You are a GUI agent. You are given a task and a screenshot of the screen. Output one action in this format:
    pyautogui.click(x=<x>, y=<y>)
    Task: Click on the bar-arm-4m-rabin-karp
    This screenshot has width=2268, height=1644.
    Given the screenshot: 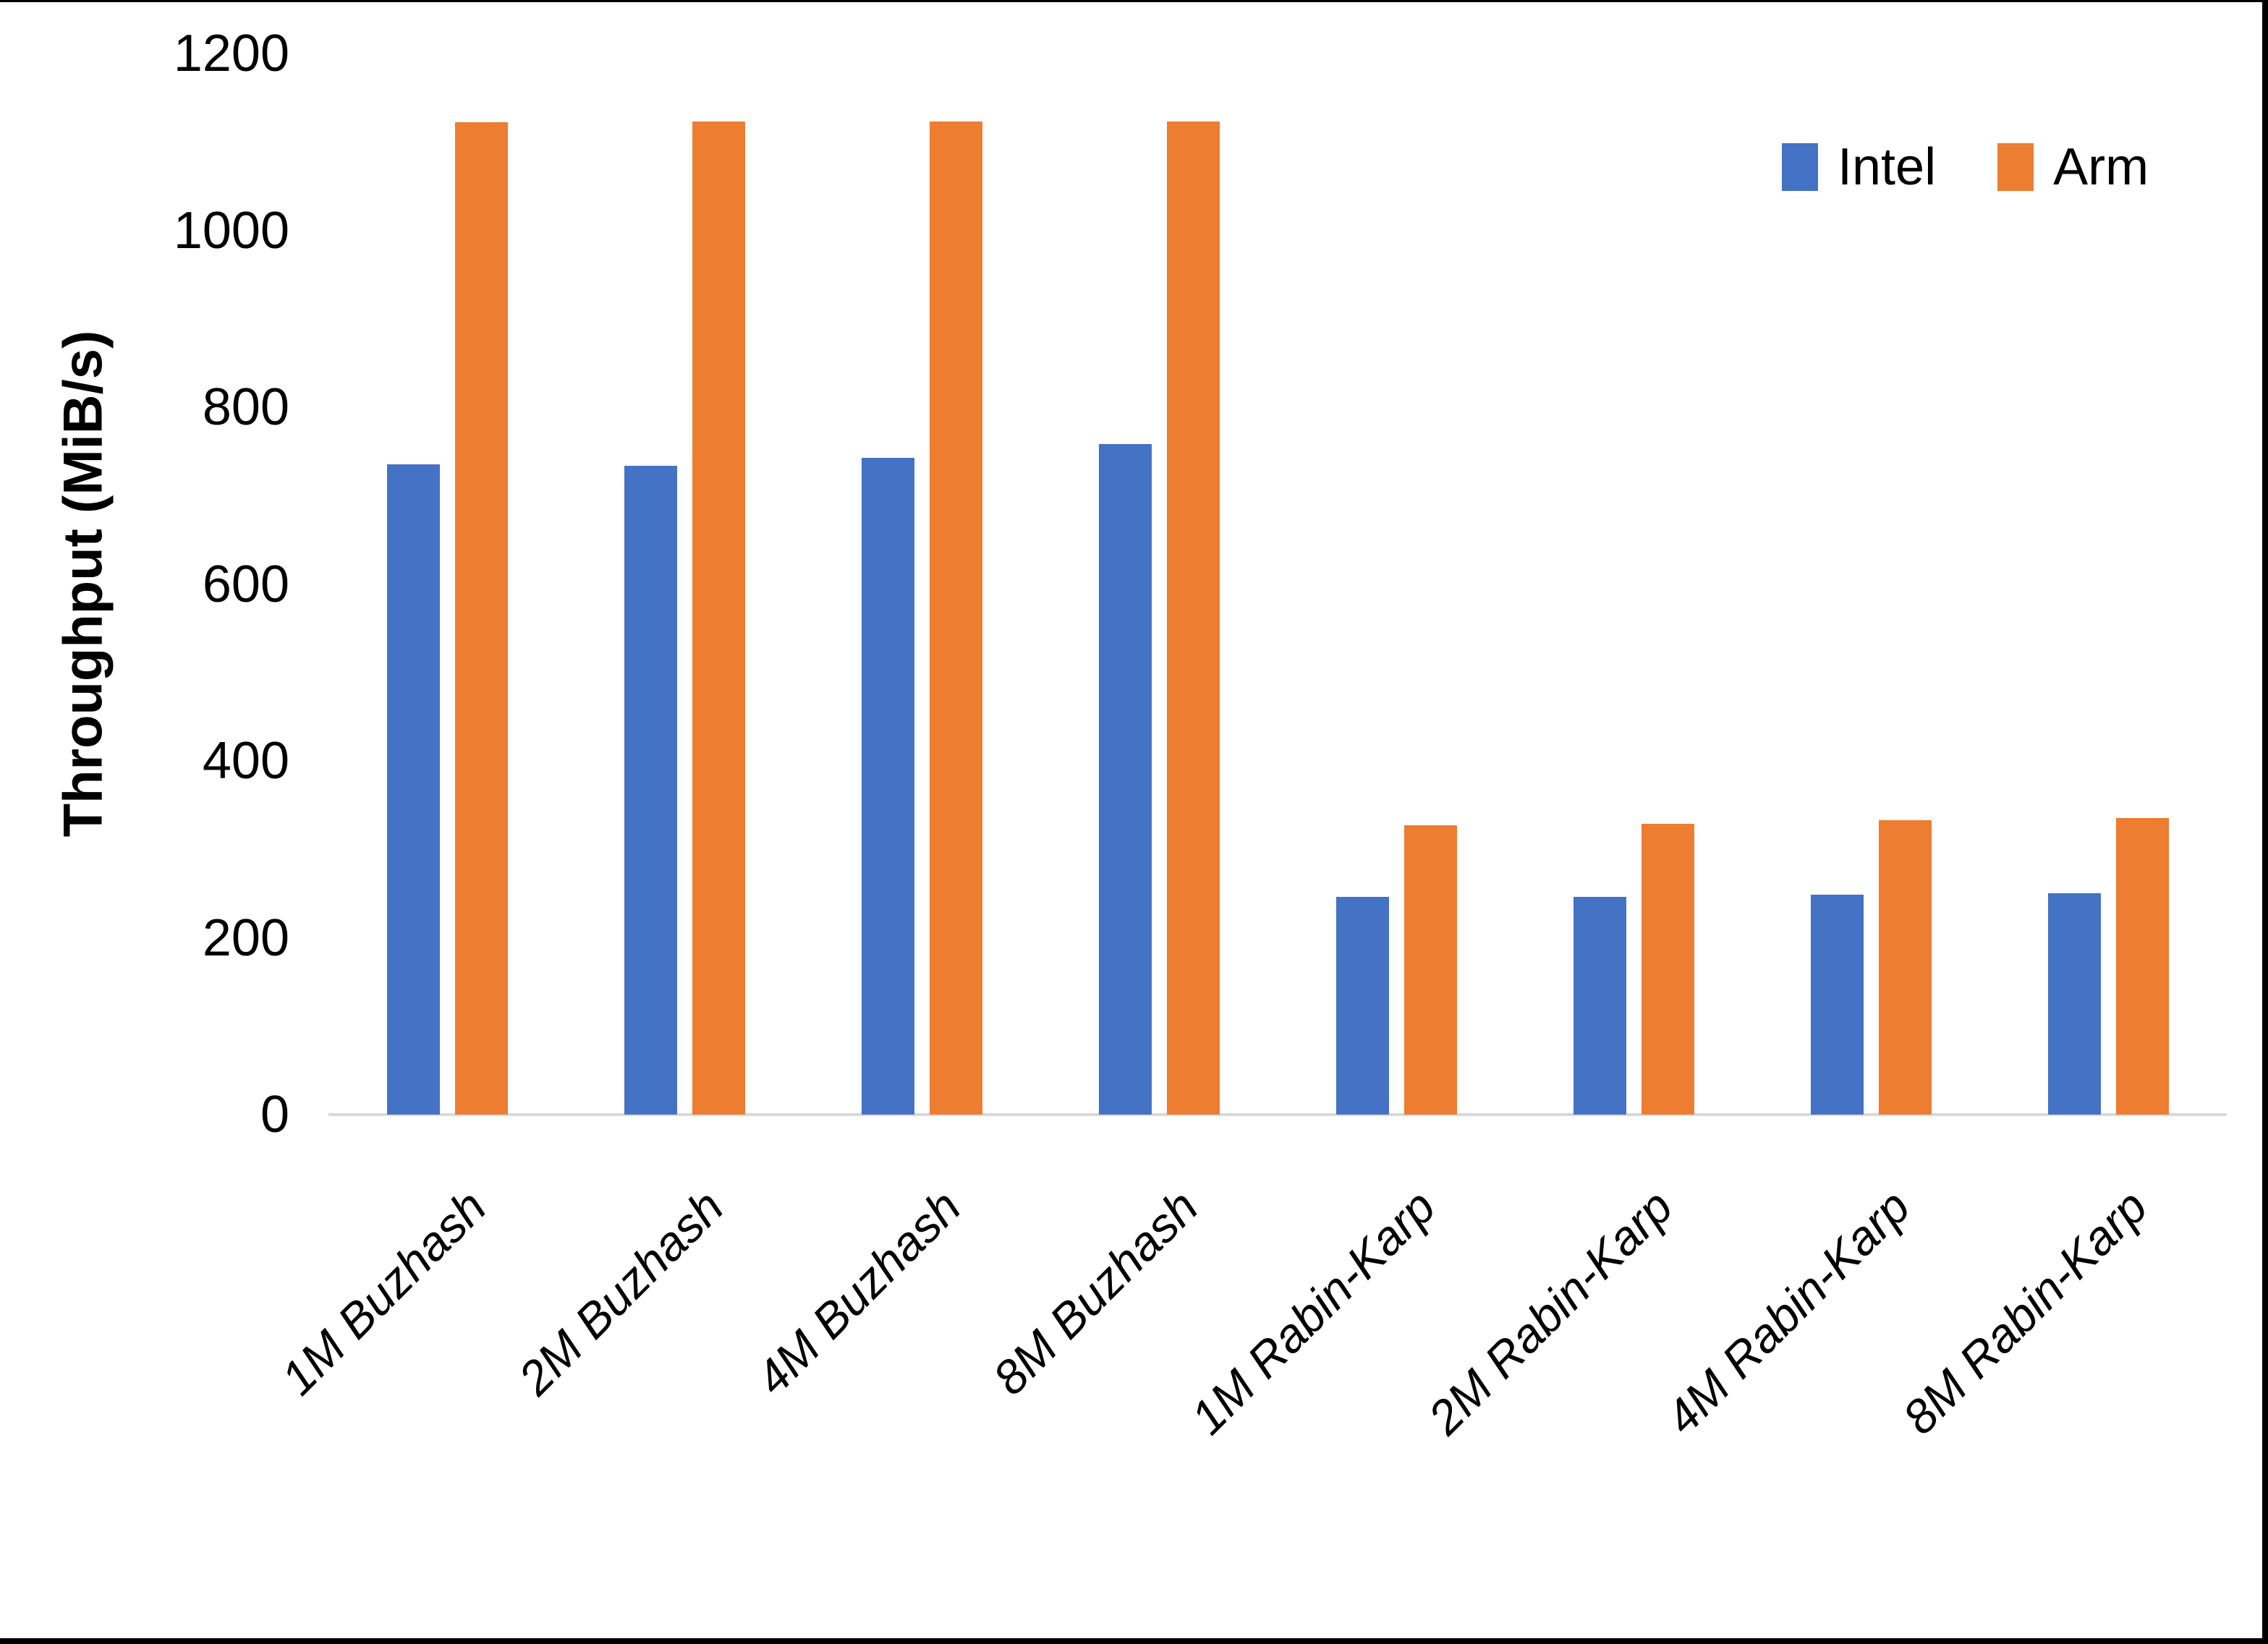 What is the action you would take?
    pyautogui.click(x=1905, y=967)
    